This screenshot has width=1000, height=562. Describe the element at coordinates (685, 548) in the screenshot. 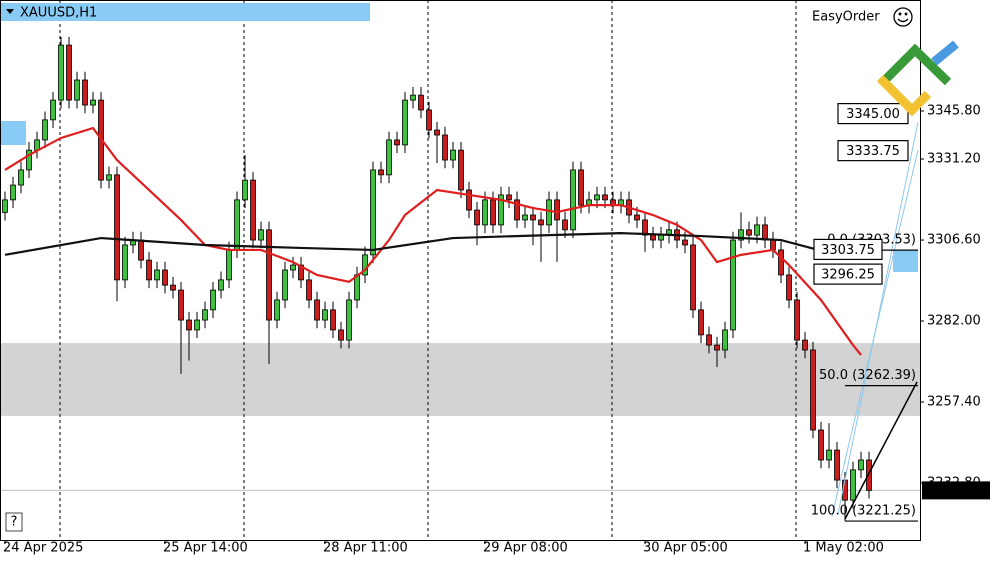

I see `x-tick-label: 30 Apr 05:00` at that location.